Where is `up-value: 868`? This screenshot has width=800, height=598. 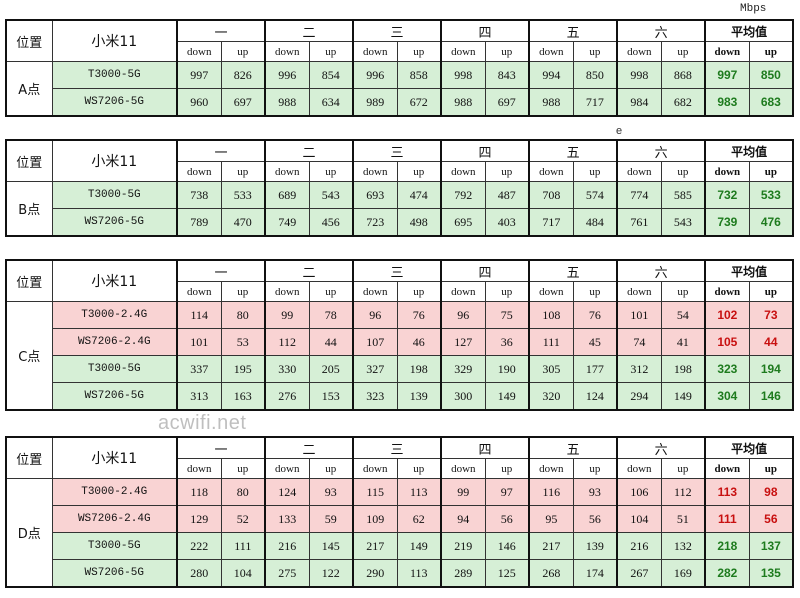 up-value: 868 is located at coordinates (683, 75).